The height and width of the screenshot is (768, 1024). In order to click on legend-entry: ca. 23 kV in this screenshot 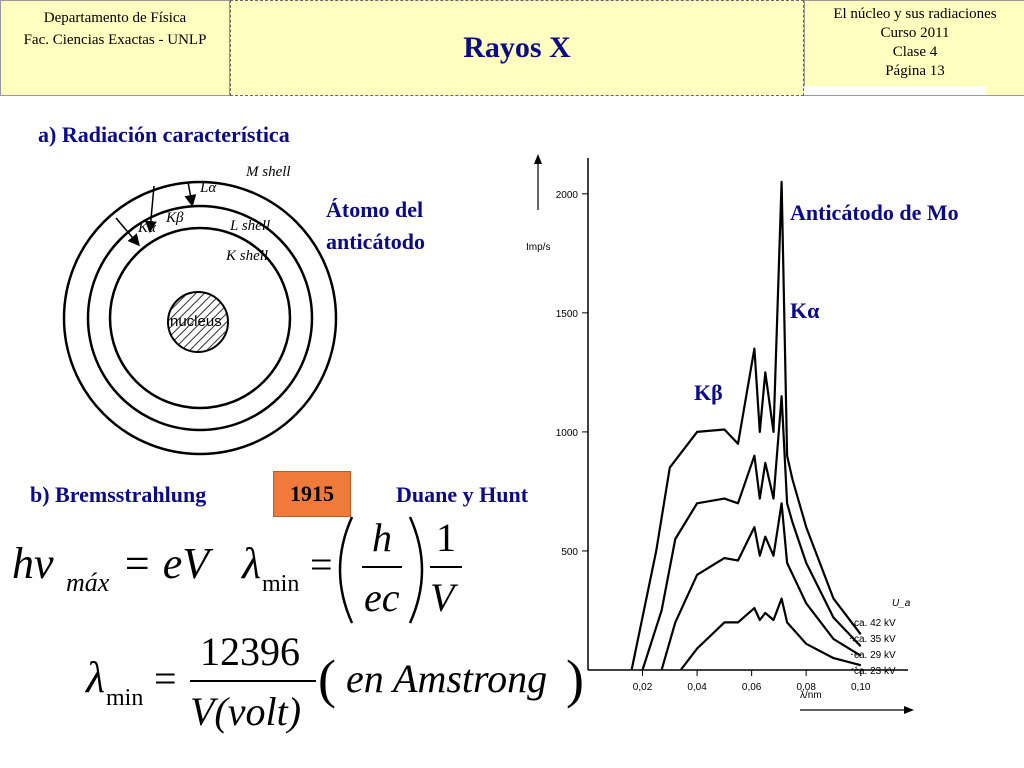, I will do `click(875, 671)`.